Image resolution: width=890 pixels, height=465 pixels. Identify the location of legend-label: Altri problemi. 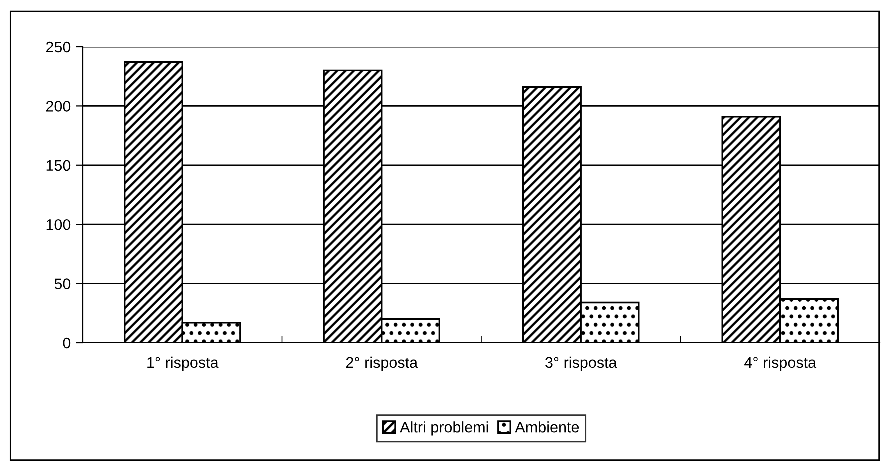
(444, 429).